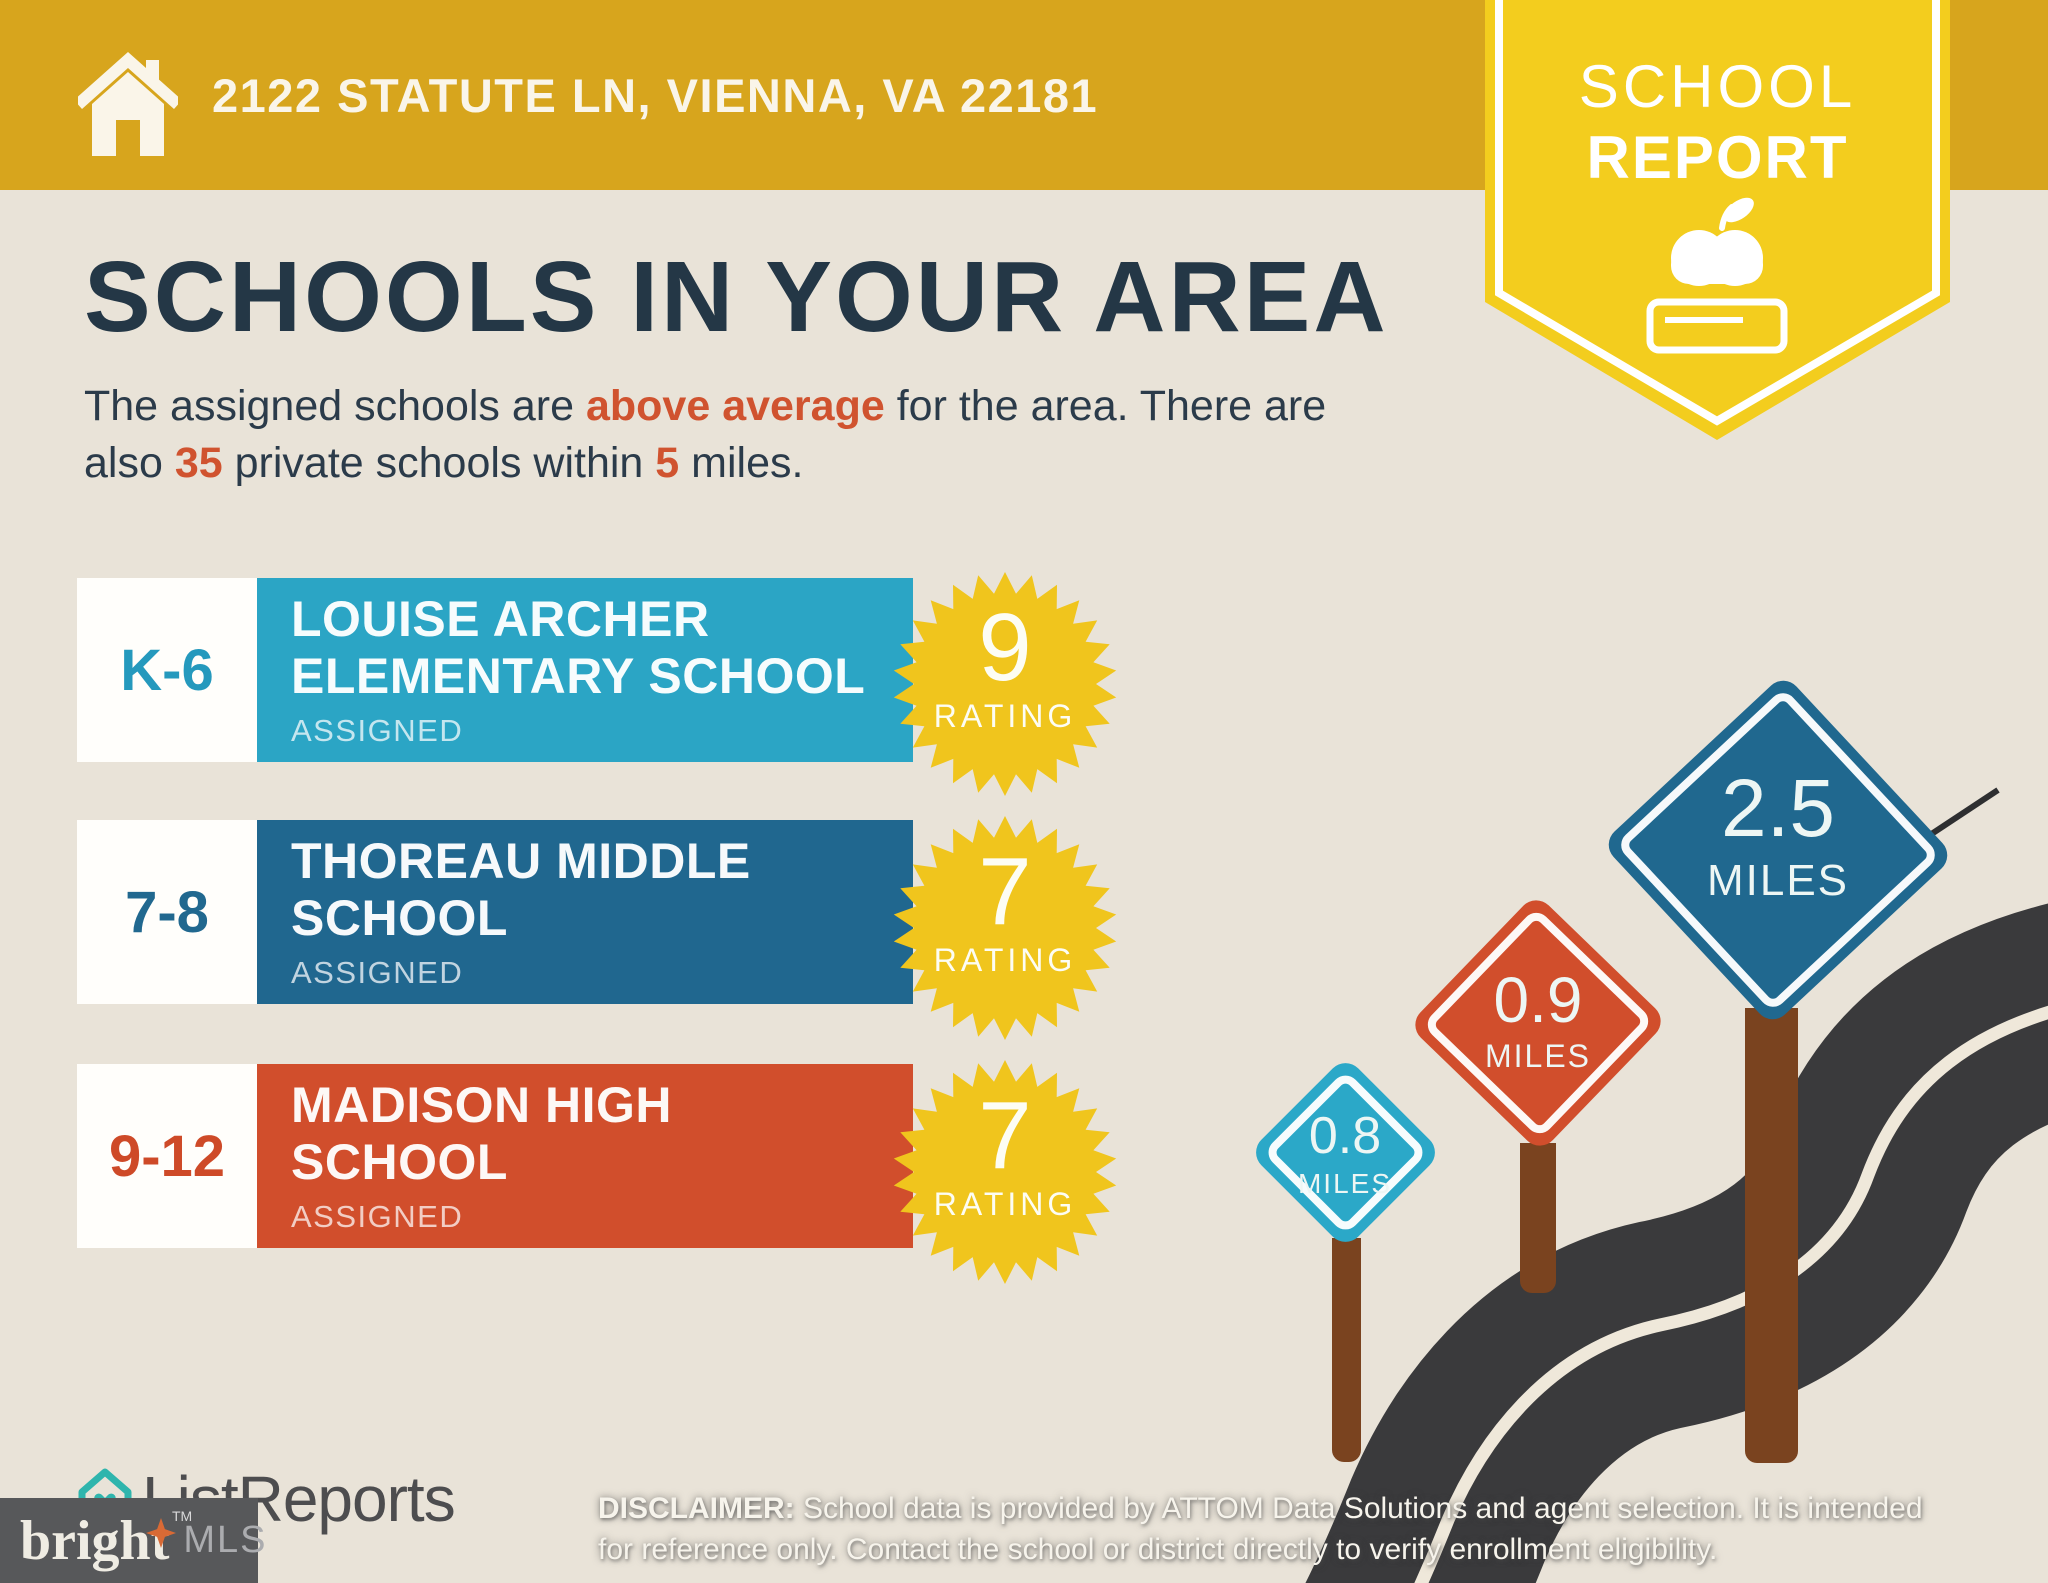 Image resolution: width=2048 pixels, height=1583 pixels. I want to click on intro-highlight-private-count: 35, so click(198, 463).